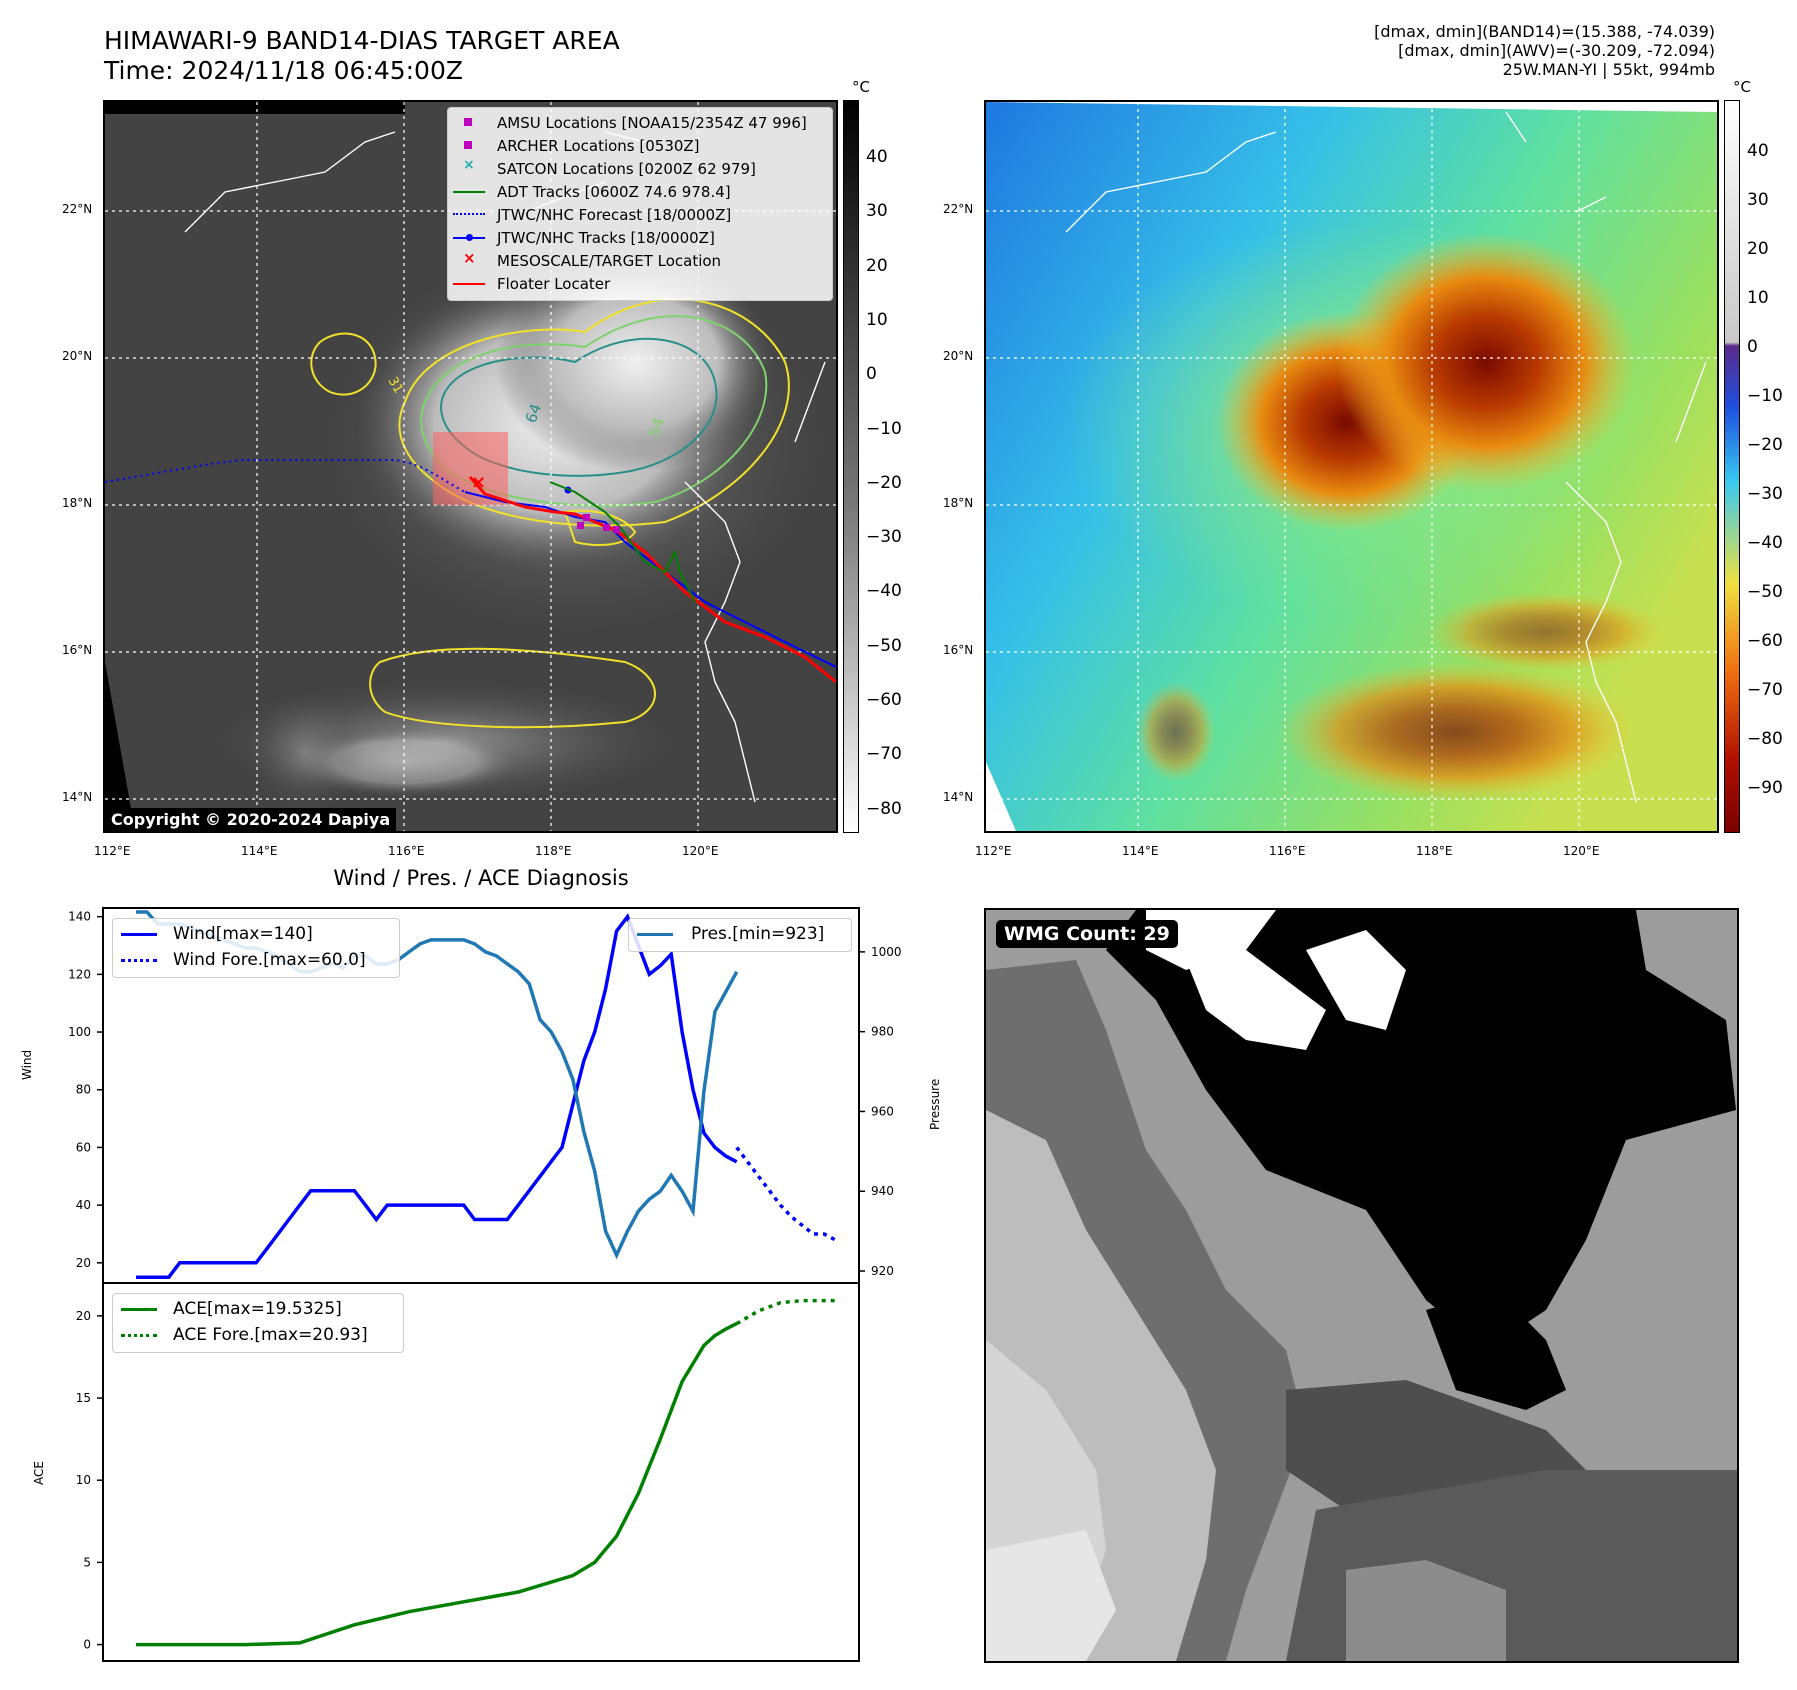 The image size is (1797, 1690). Describe the element at coordinates (884, 428) in the screenshot. I see `ir-colorbar-tick: −10` at that location.